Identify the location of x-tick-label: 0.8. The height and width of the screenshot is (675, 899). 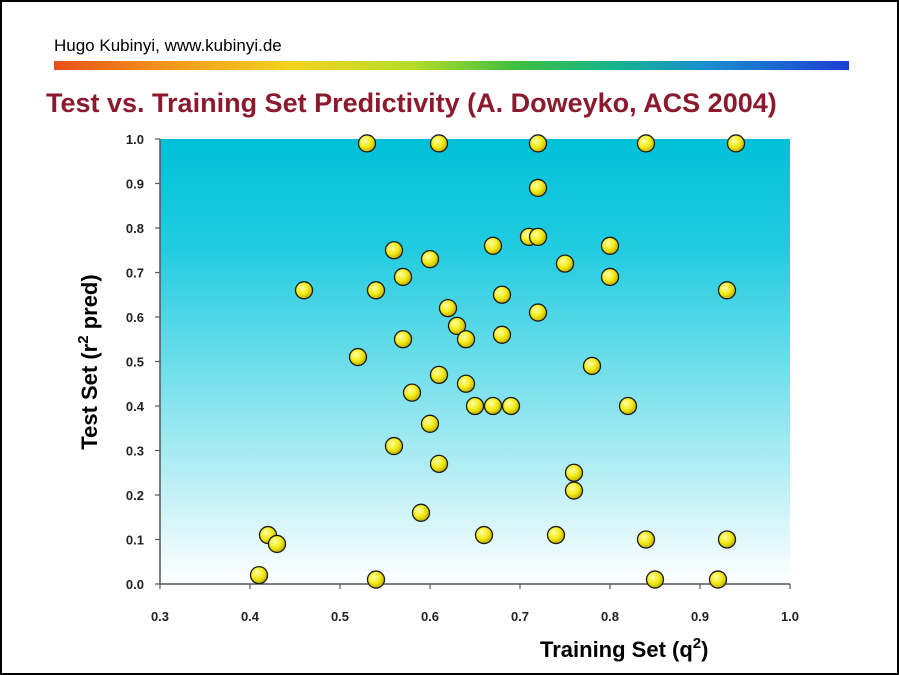
(610, 616).